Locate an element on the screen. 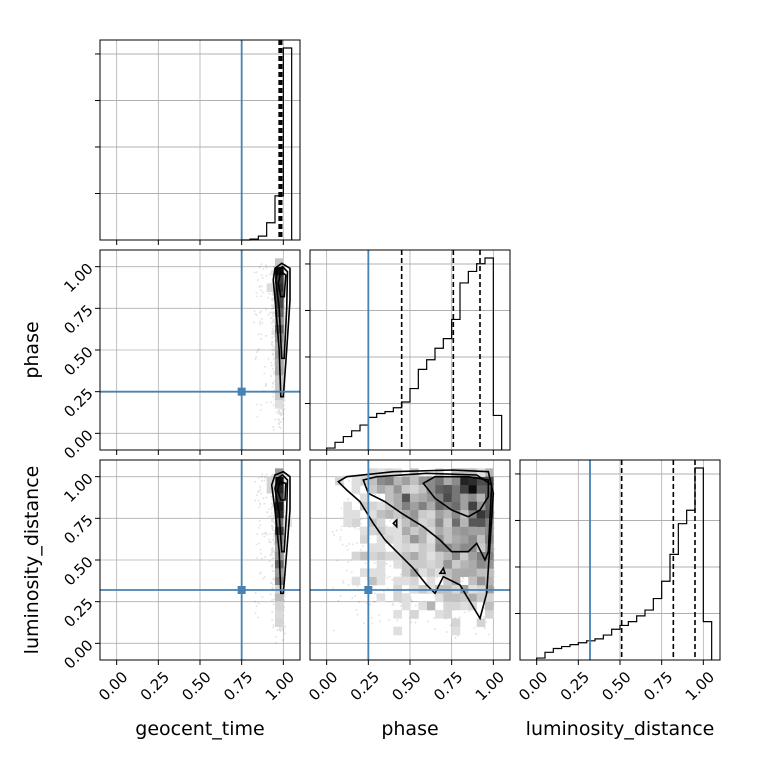 This screenshot has height=760, width=760. ytick-label-ld-1: 0.25 is located at coordinates (78, 613).